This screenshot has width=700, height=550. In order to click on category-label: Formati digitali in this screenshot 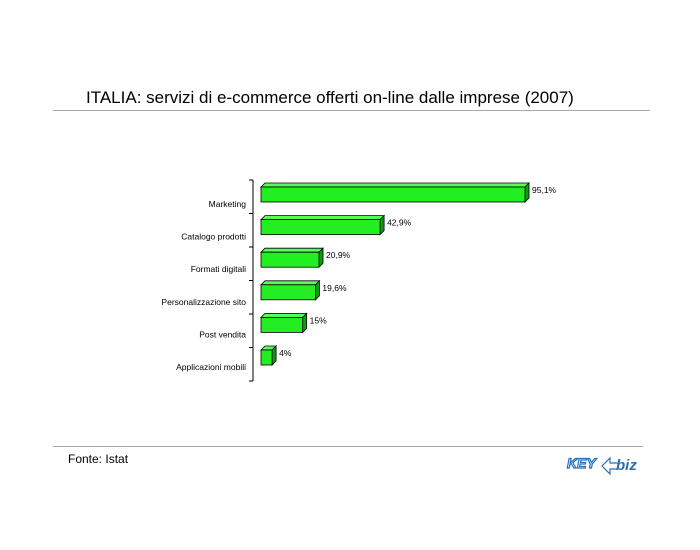, I will do `click(218, 269)`.